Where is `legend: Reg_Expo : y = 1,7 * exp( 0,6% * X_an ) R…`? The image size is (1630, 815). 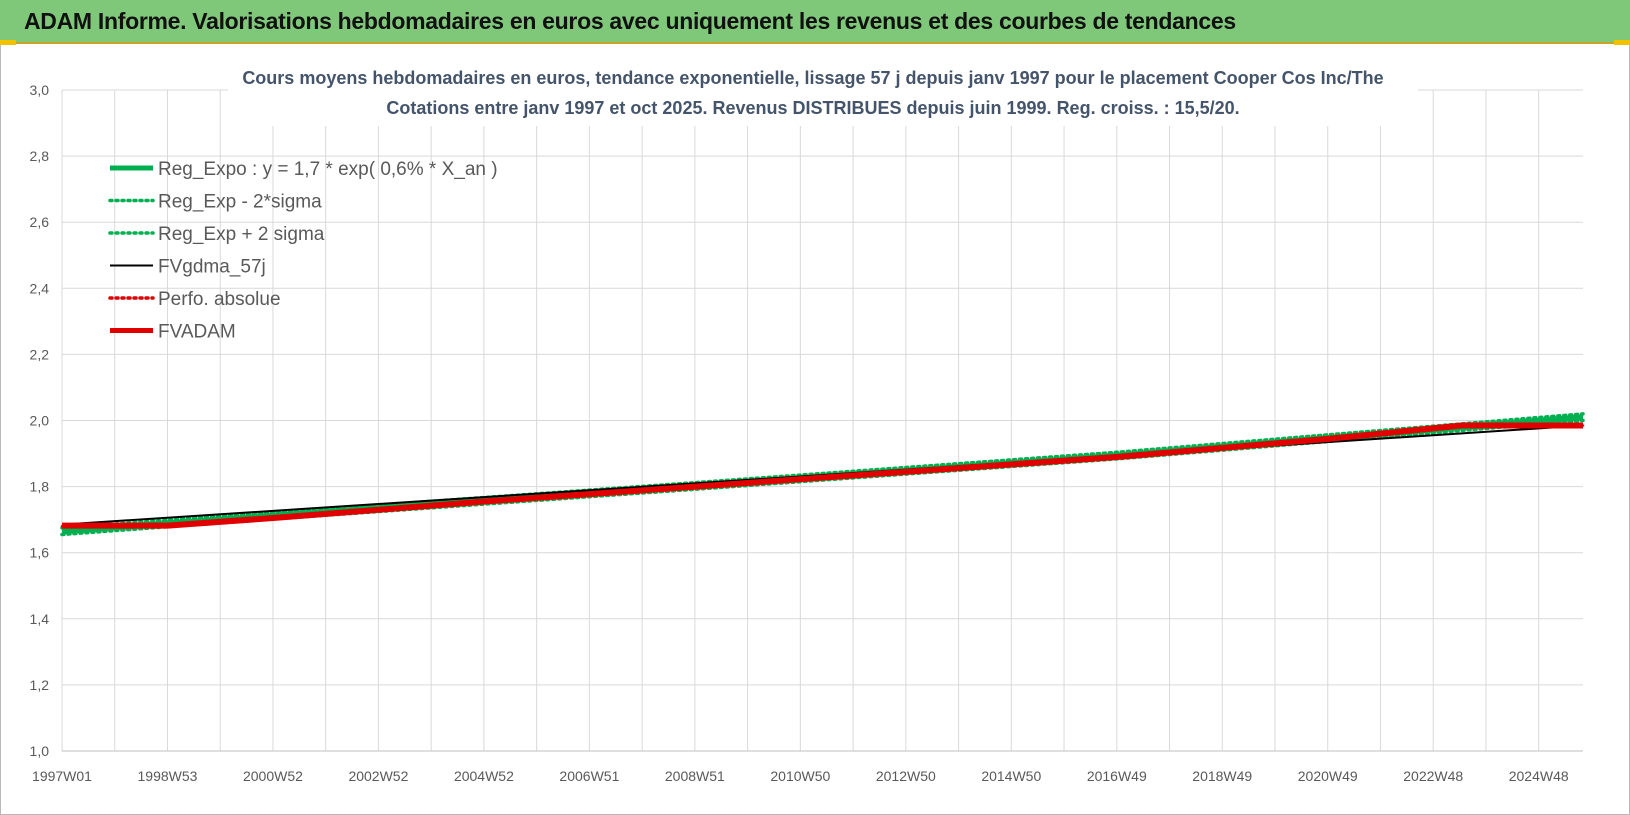
legend: Reg_Expo : y = 1,7 * exp( 0,6% * X_an ) R… is located at coordinates (303, 251).